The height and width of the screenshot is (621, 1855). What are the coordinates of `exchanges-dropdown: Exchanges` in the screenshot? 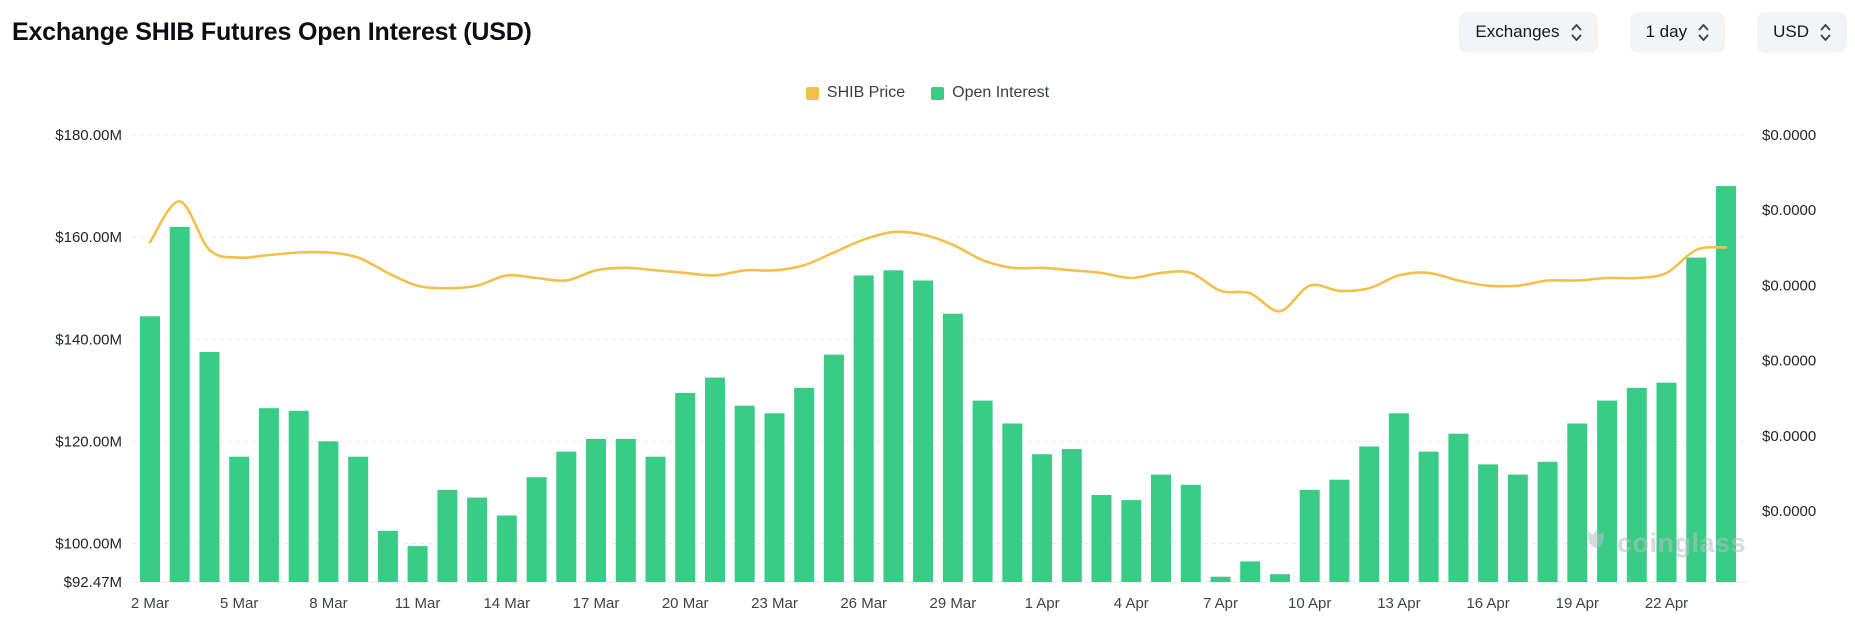 It's located at (1528, 32).